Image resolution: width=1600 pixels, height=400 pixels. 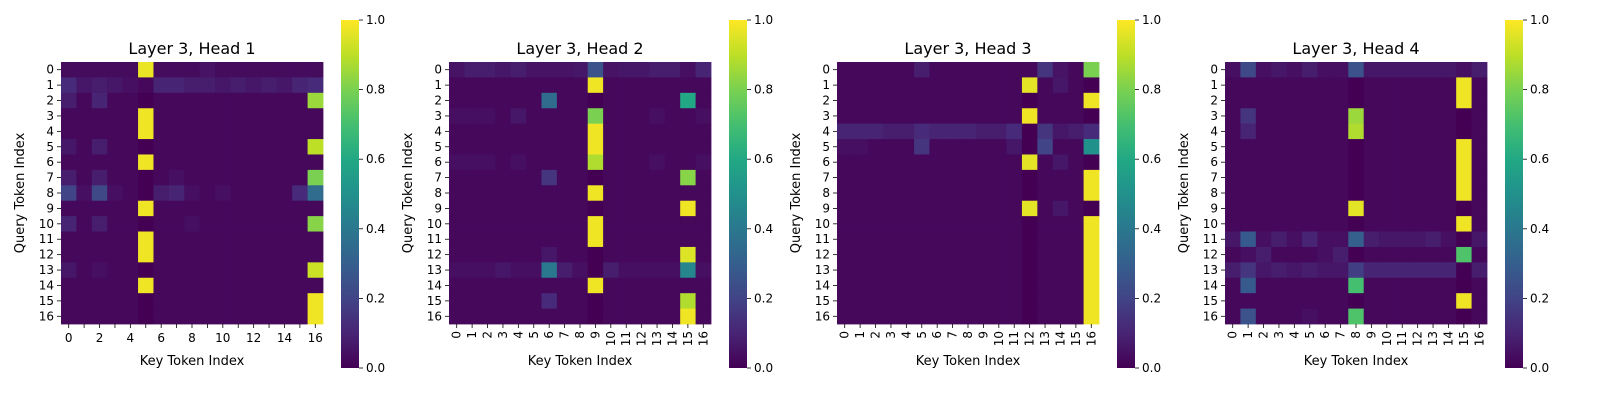 I want to click on x-tick-label: 7, so click(x=1341, y=335).